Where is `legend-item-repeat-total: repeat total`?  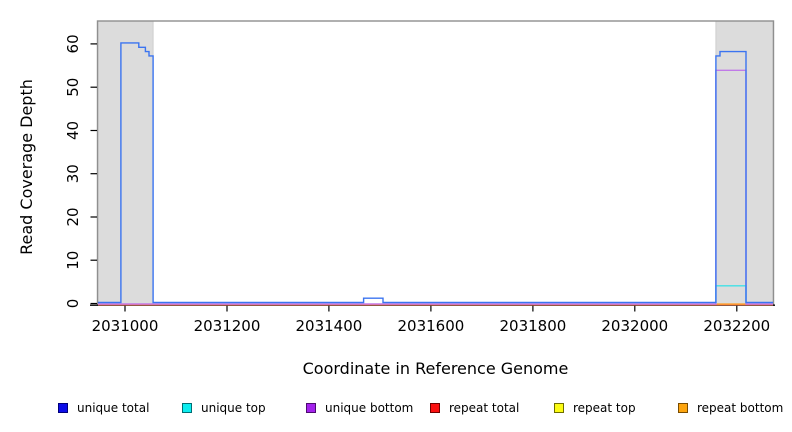
legend-item-repeat-total: repeat total is located at coordinates (474, 408).